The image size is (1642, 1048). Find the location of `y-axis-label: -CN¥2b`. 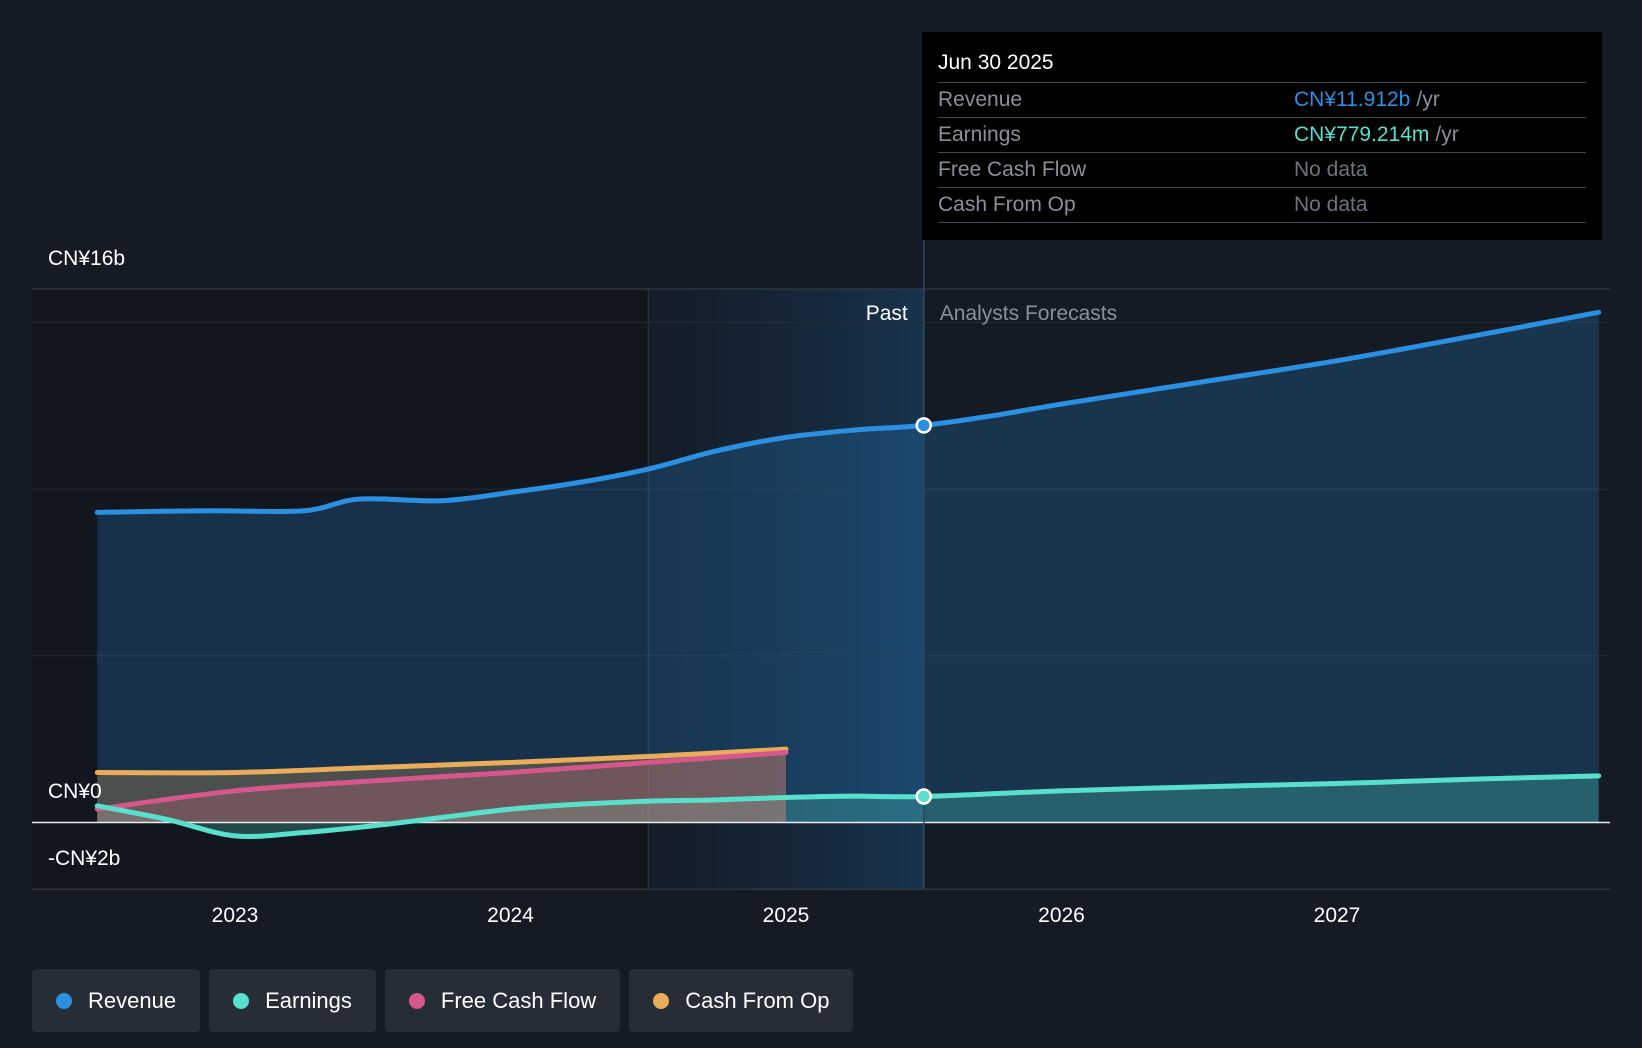

y-axis-label: -CN¥2b is located at coordinates (84, 858).